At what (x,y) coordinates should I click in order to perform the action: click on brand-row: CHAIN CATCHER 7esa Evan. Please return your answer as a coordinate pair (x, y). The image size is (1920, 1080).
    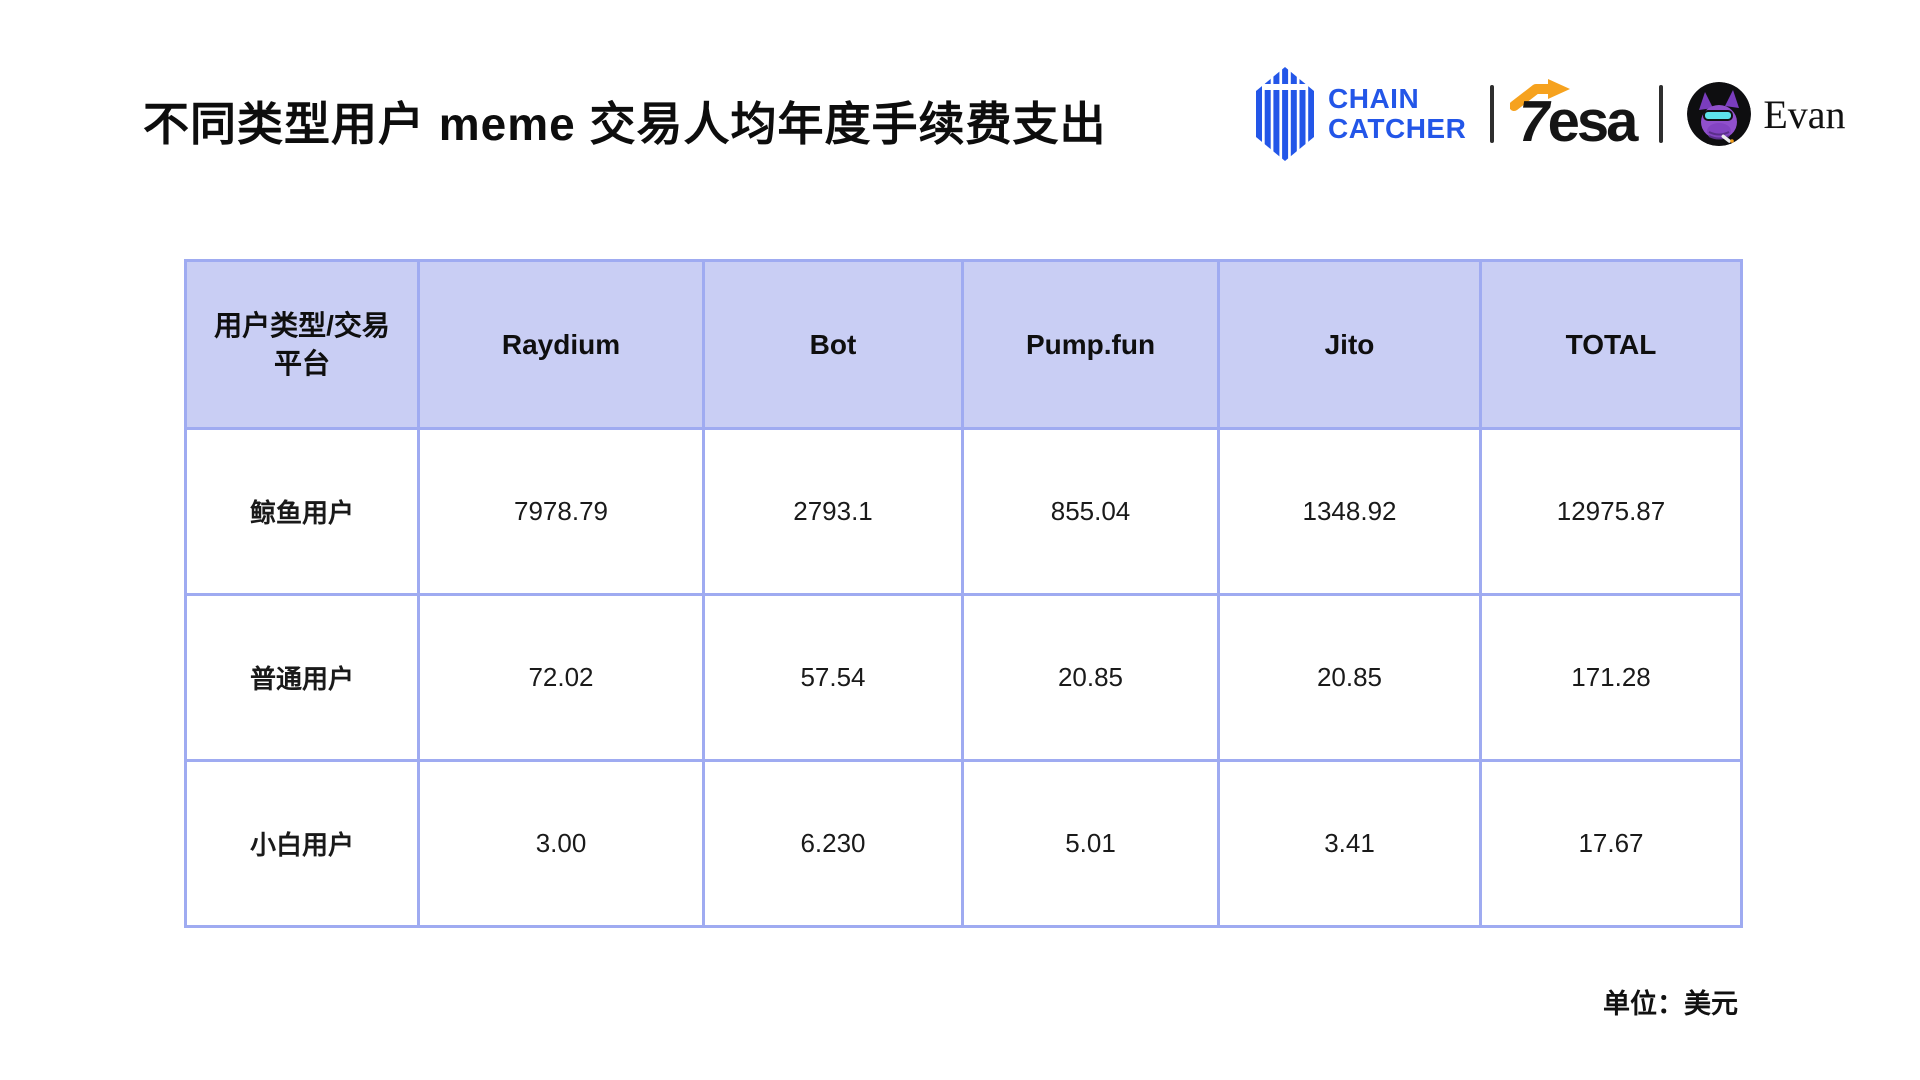
    Looking at the image, I should click on (1551, 114).